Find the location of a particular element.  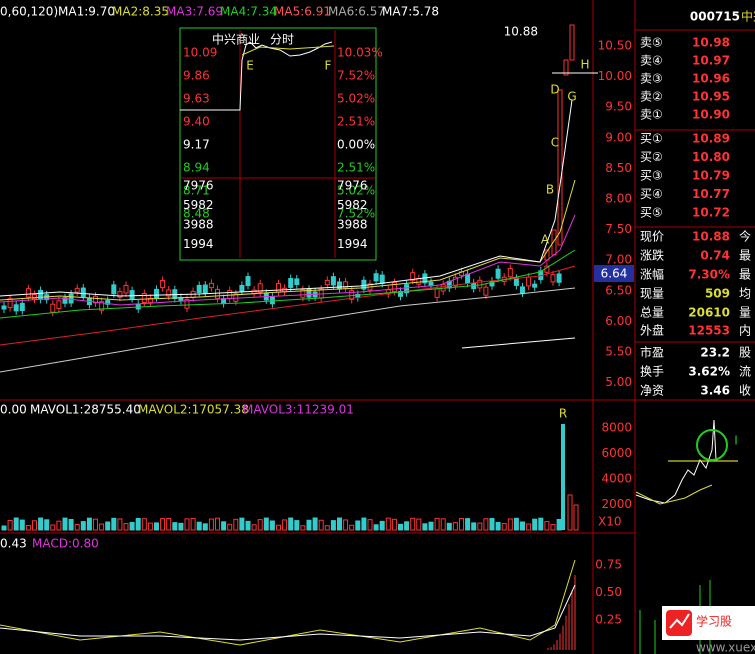

inset-marker: E is located at coordinates (250, 66).